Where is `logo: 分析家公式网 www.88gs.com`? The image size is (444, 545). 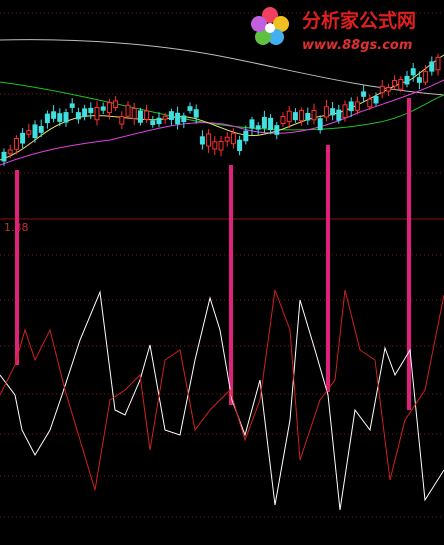
logo: 分析家公式网 www.88gs.com is located at coordinates (333, 30).